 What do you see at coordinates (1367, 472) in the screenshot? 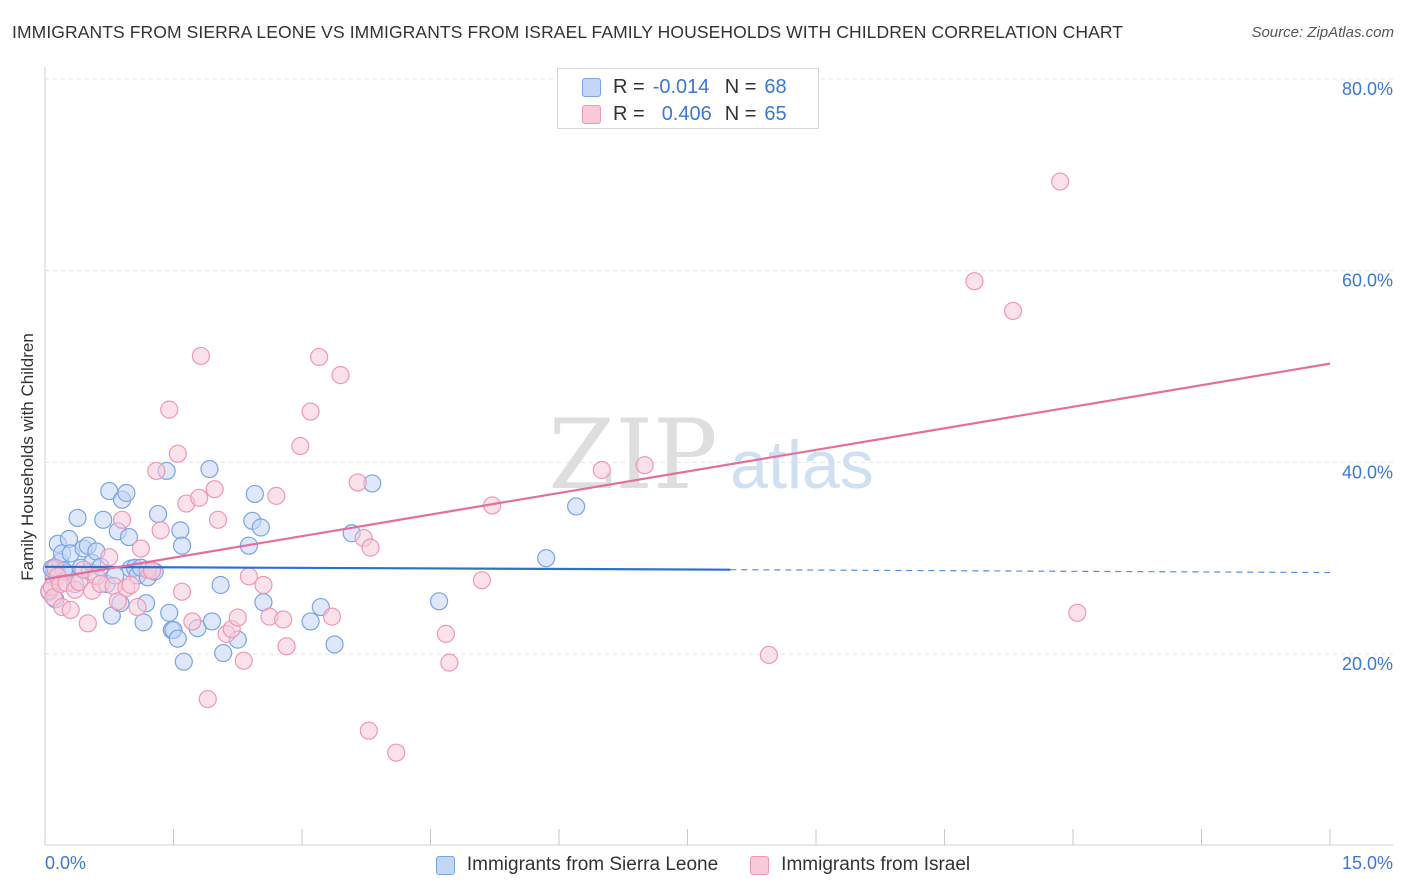
I see `y-tick-label: 40.0%` at bounding box center [1367, 472].